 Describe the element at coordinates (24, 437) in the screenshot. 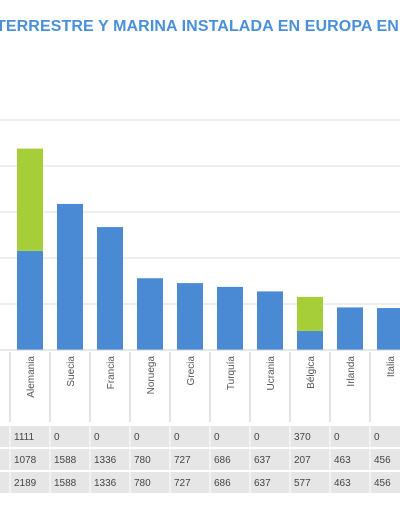

I see `table-cell: 1111` at that location.